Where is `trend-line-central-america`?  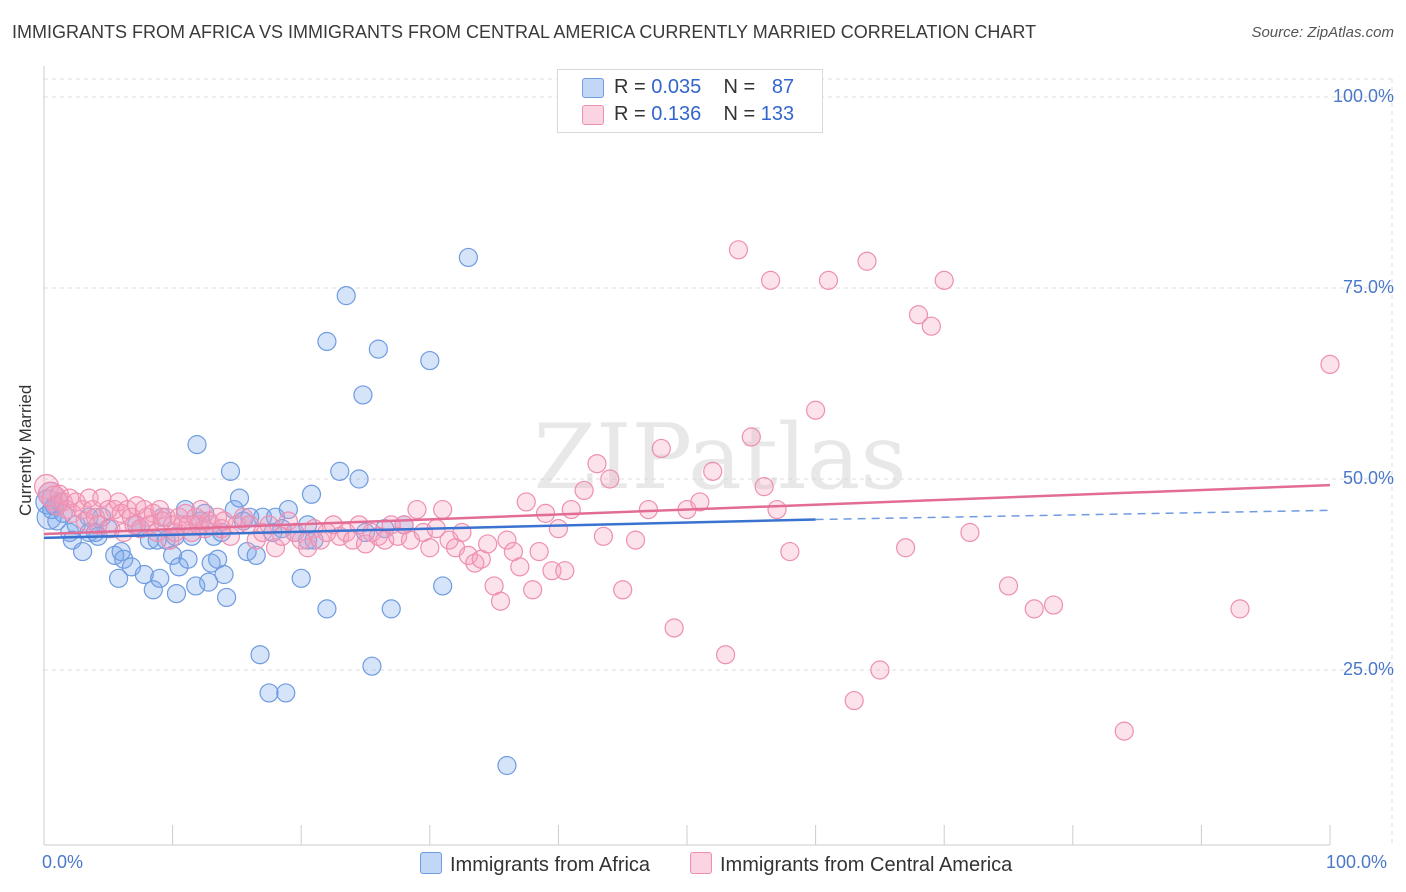 trend-line-central-america is located at coordinates (687, 509).